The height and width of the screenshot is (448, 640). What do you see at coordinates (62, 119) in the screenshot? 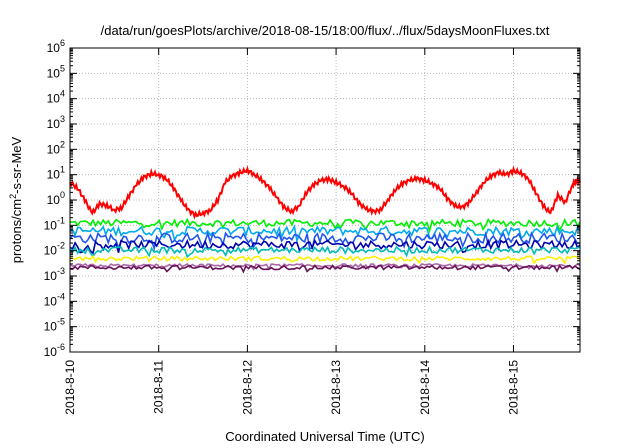
I see `y-tick-exponent: 3` at bounding box center [62, 119].